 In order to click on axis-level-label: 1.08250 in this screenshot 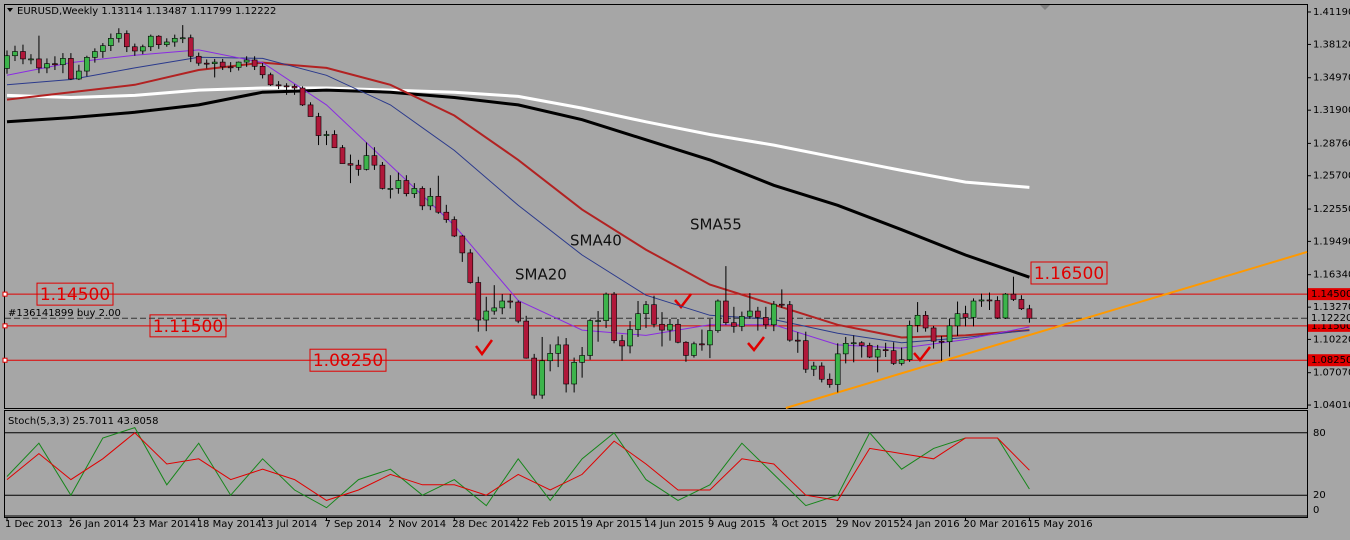, I will do `click(1330, 360)`.